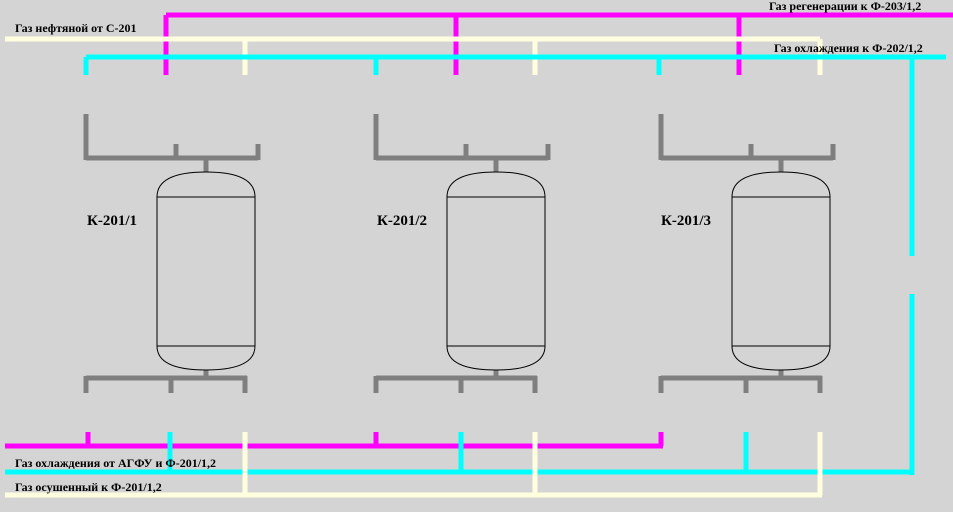 This screenshot has width=953, height=512. I want to click on vessel-label-2: К-201/2, so click(402, 221).